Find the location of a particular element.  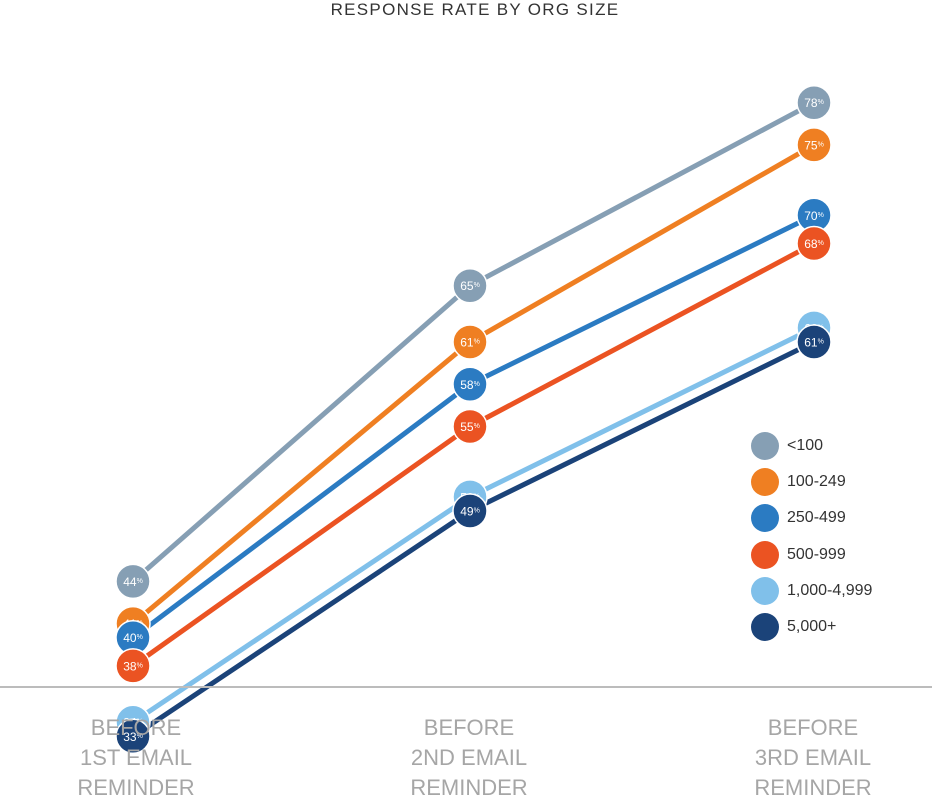

data-point: 65% is located at coordinates (470, 285).